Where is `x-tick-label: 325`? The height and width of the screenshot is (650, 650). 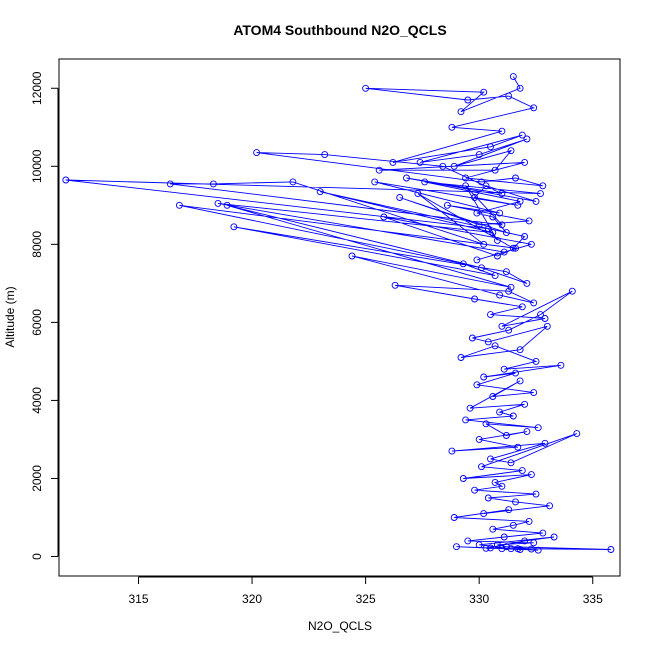 x-tick-label: 325 is located at coordinates (366, 599).